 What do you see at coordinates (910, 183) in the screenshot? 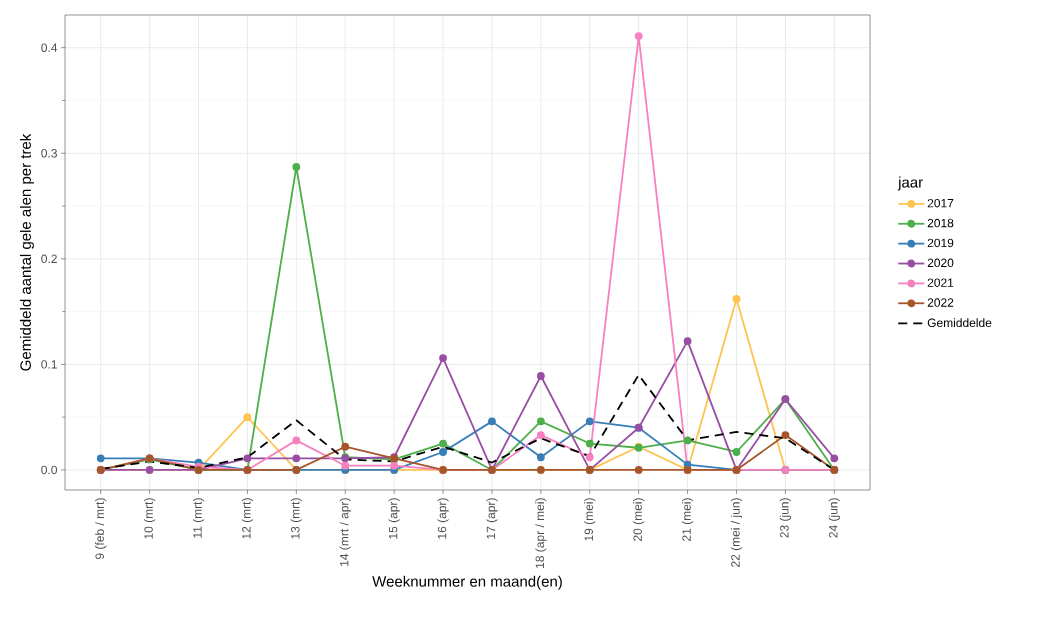
I see `legend-title: jaar` at bounding box center [910, 183].